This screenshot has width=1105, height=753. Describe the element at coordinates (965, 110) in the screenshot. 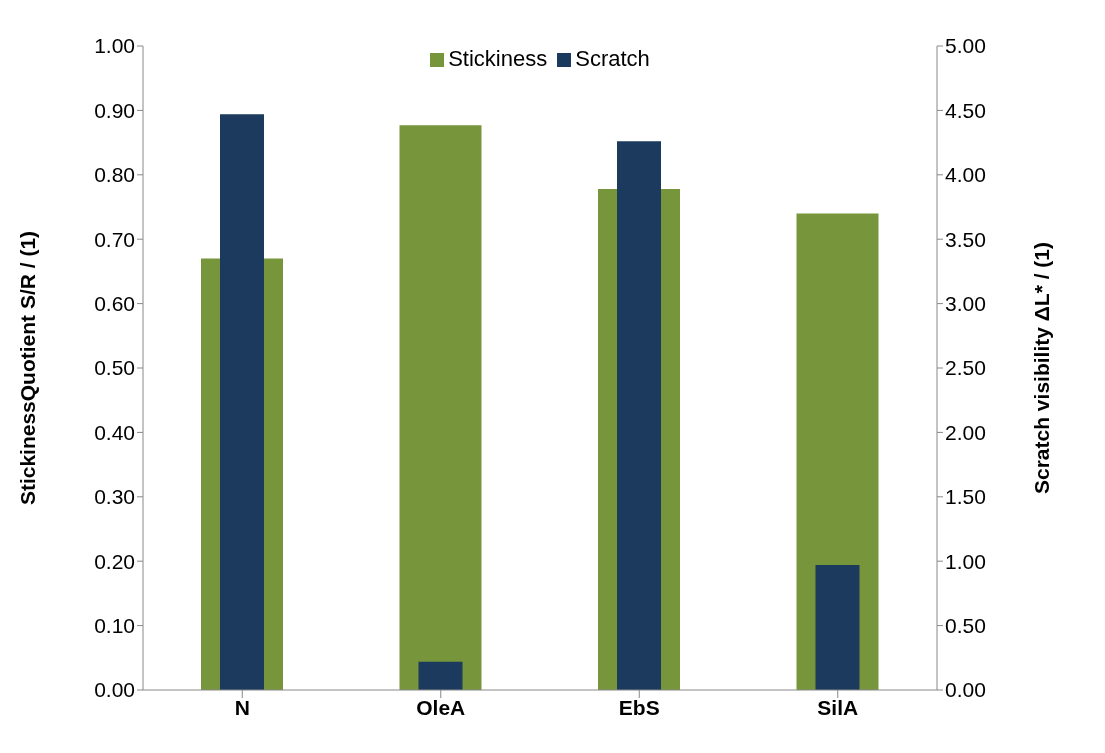

I see `y2-tick-label: 4.50` at that location.